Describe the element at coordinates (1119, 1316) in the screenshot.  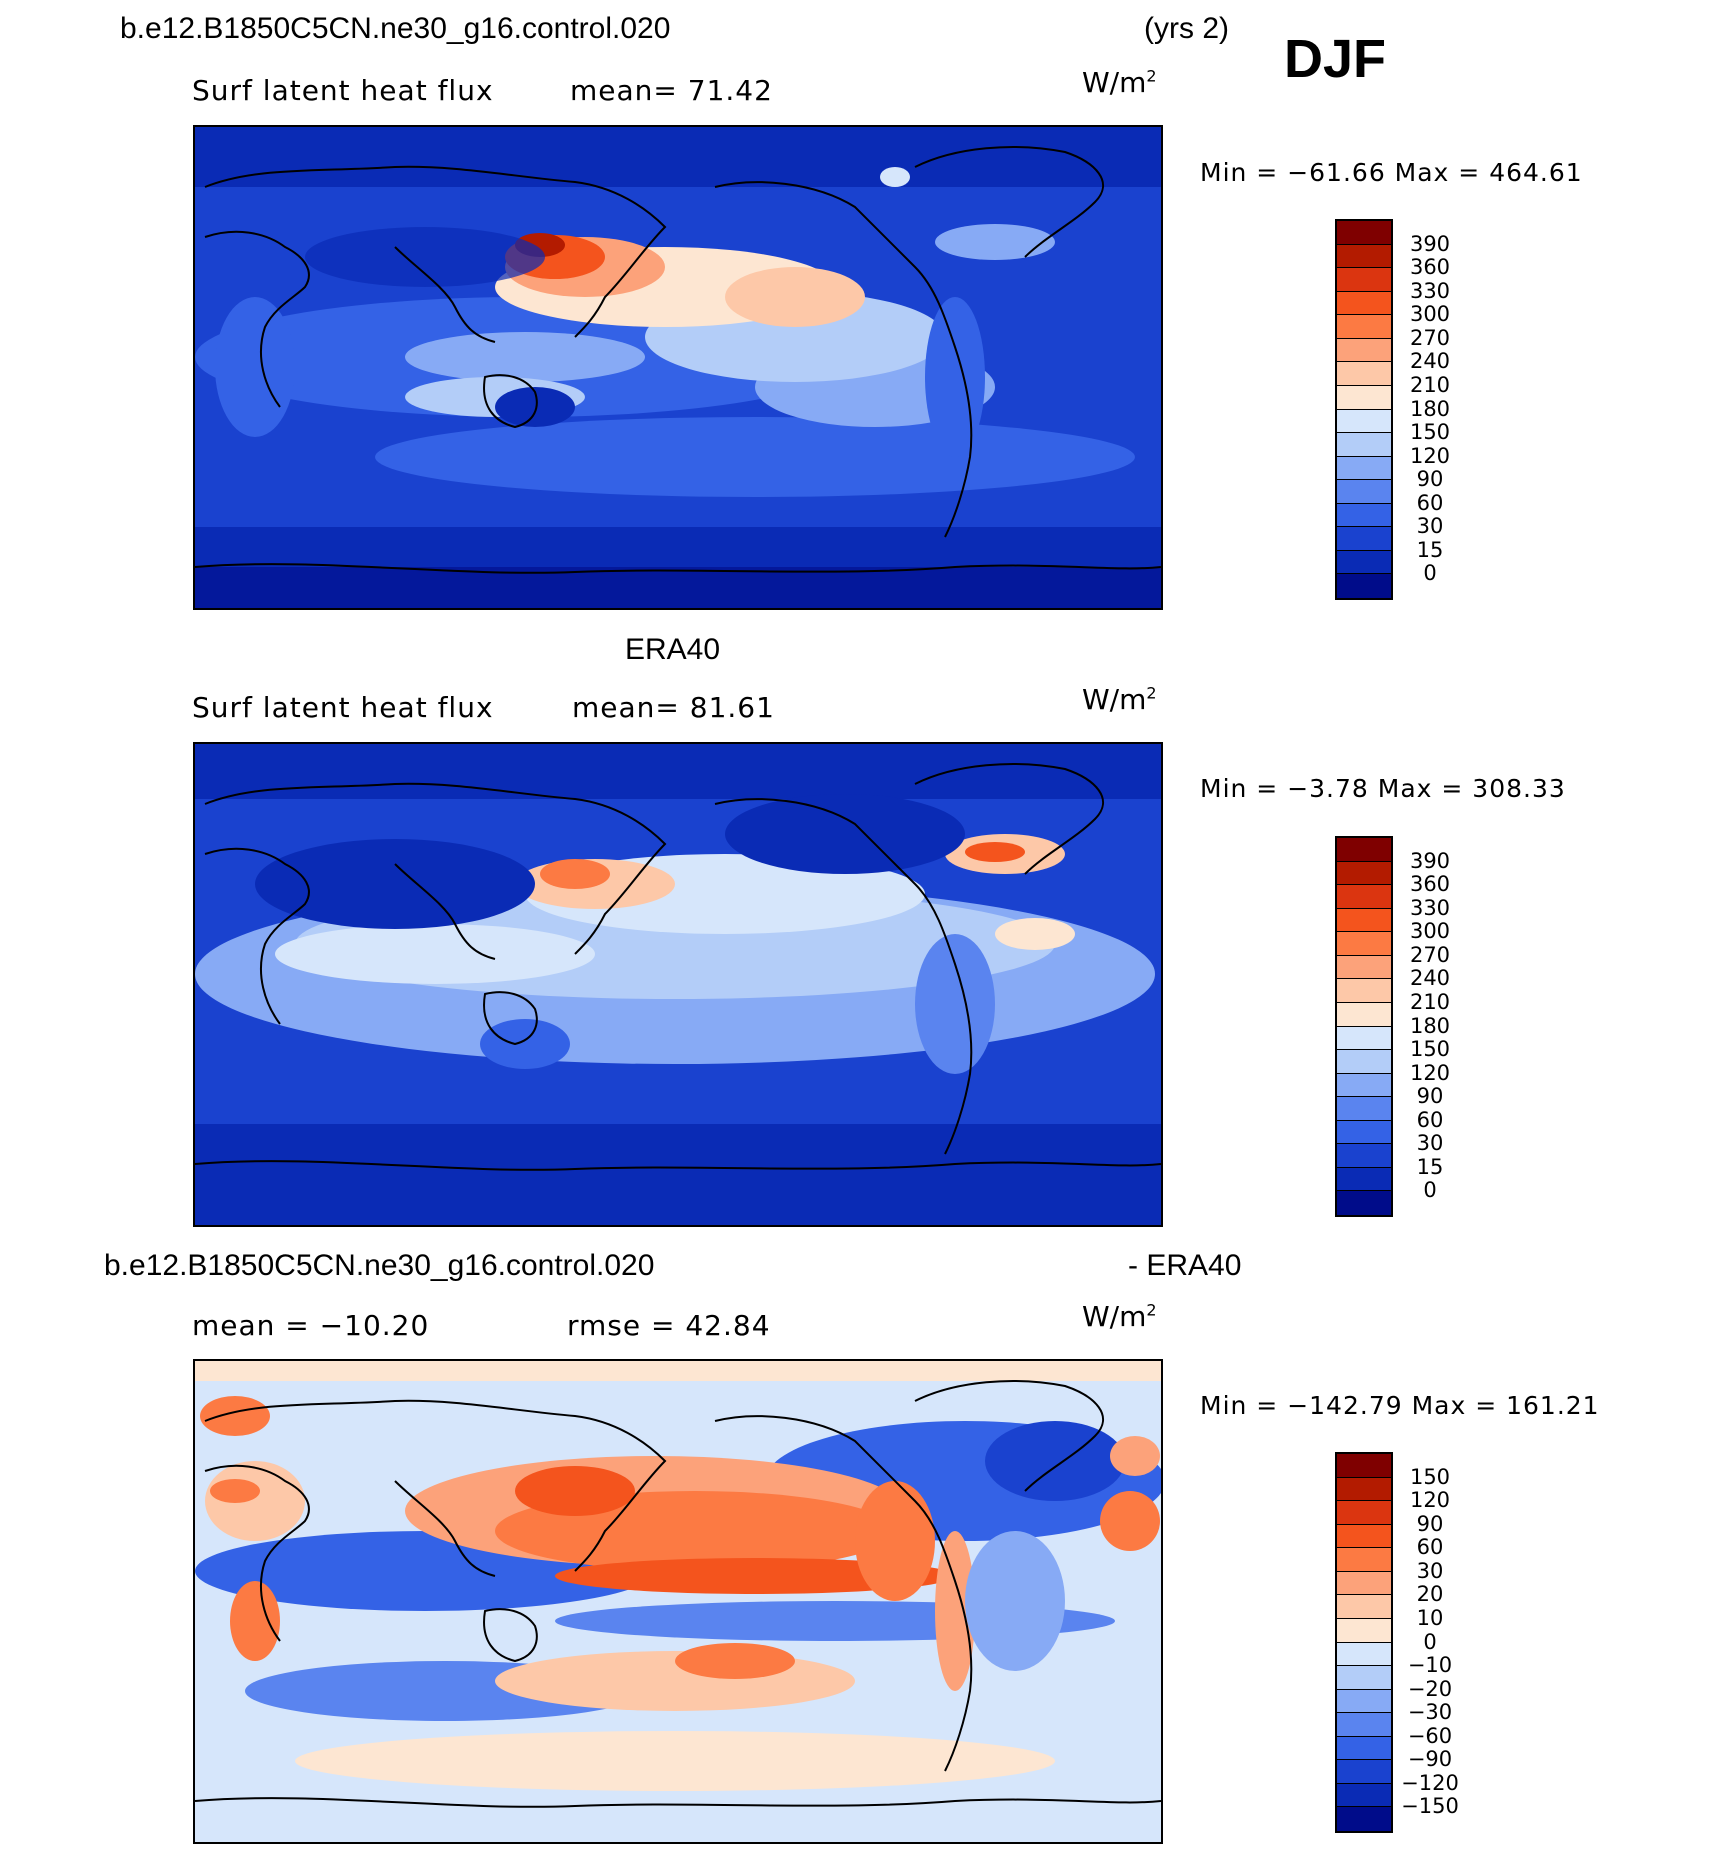
I see `panel3-units: W/m2` at that location.